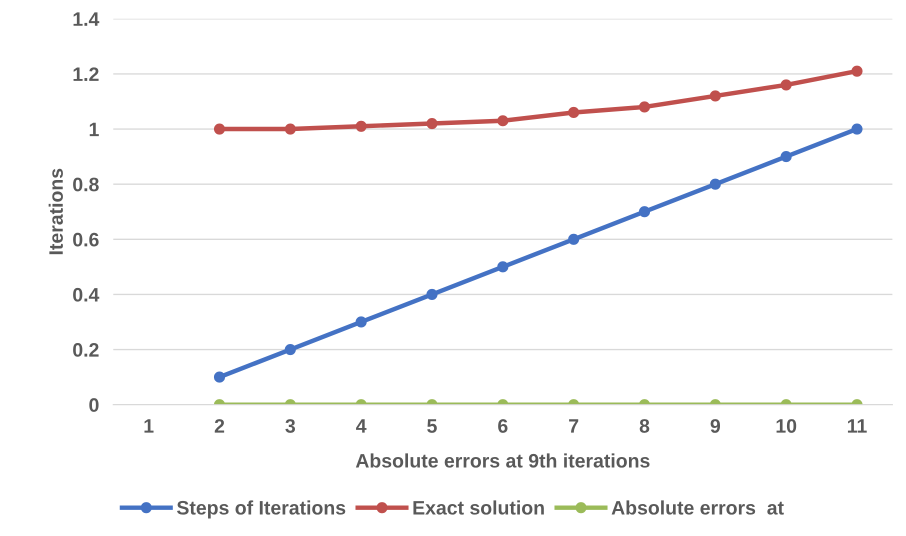  I want to click on y-axis-title: Iterations, so click(55, 211).